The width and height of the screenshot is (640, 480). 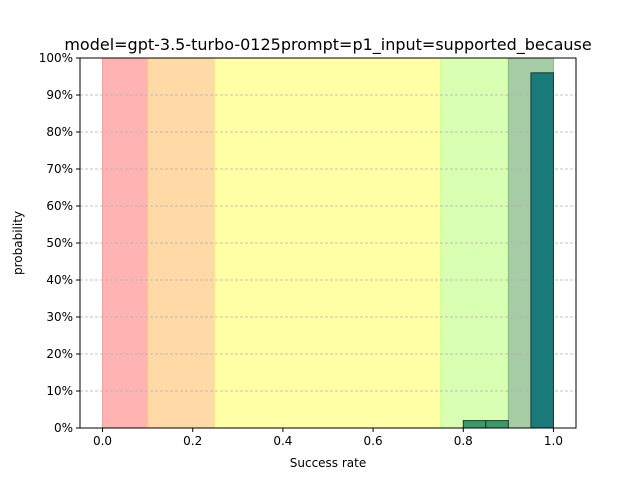 What do you see at coordinates (56, 58) in the screenshot?
I see `y-tick-label-10: 100%` at bounding box center [56, 58].